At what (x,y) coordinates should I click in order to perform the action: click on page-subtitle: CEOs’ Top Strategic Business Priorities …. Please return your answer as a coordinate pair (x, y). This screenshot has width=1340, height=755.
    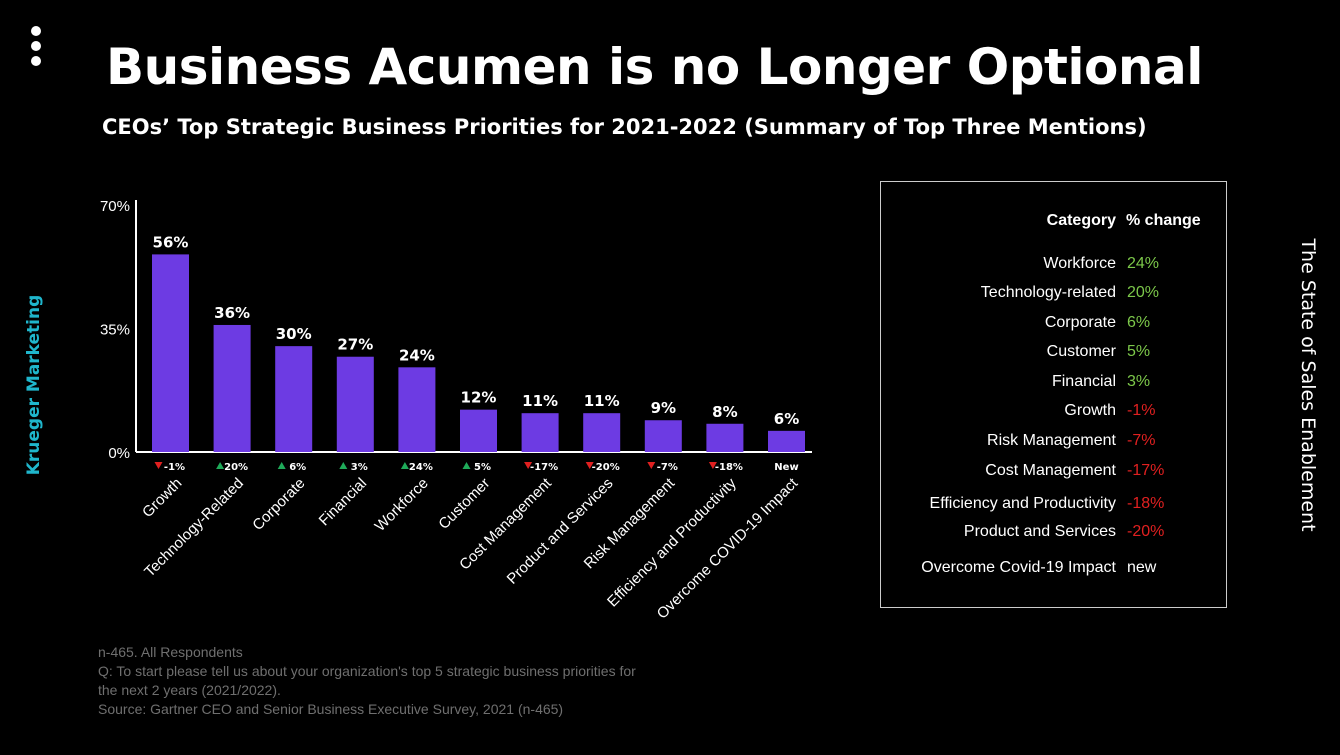
    Looking at the image, I should click on (624, 127).